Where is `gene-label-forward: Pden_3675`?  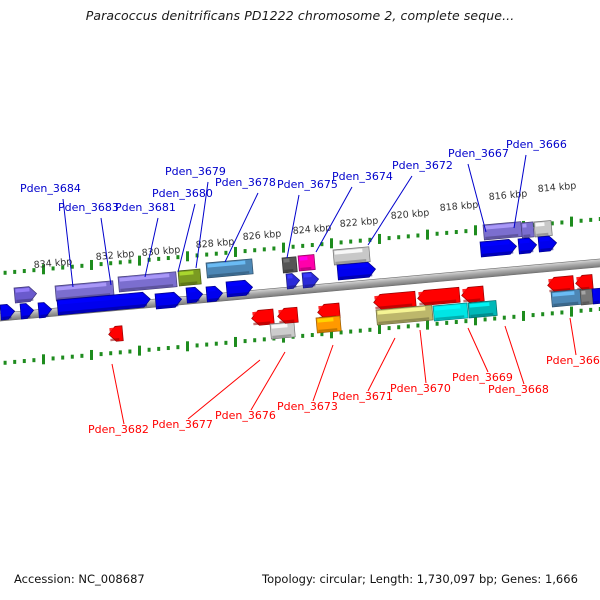 gene-label-forward: Pden_3675 is located at coordinates (307, 184).